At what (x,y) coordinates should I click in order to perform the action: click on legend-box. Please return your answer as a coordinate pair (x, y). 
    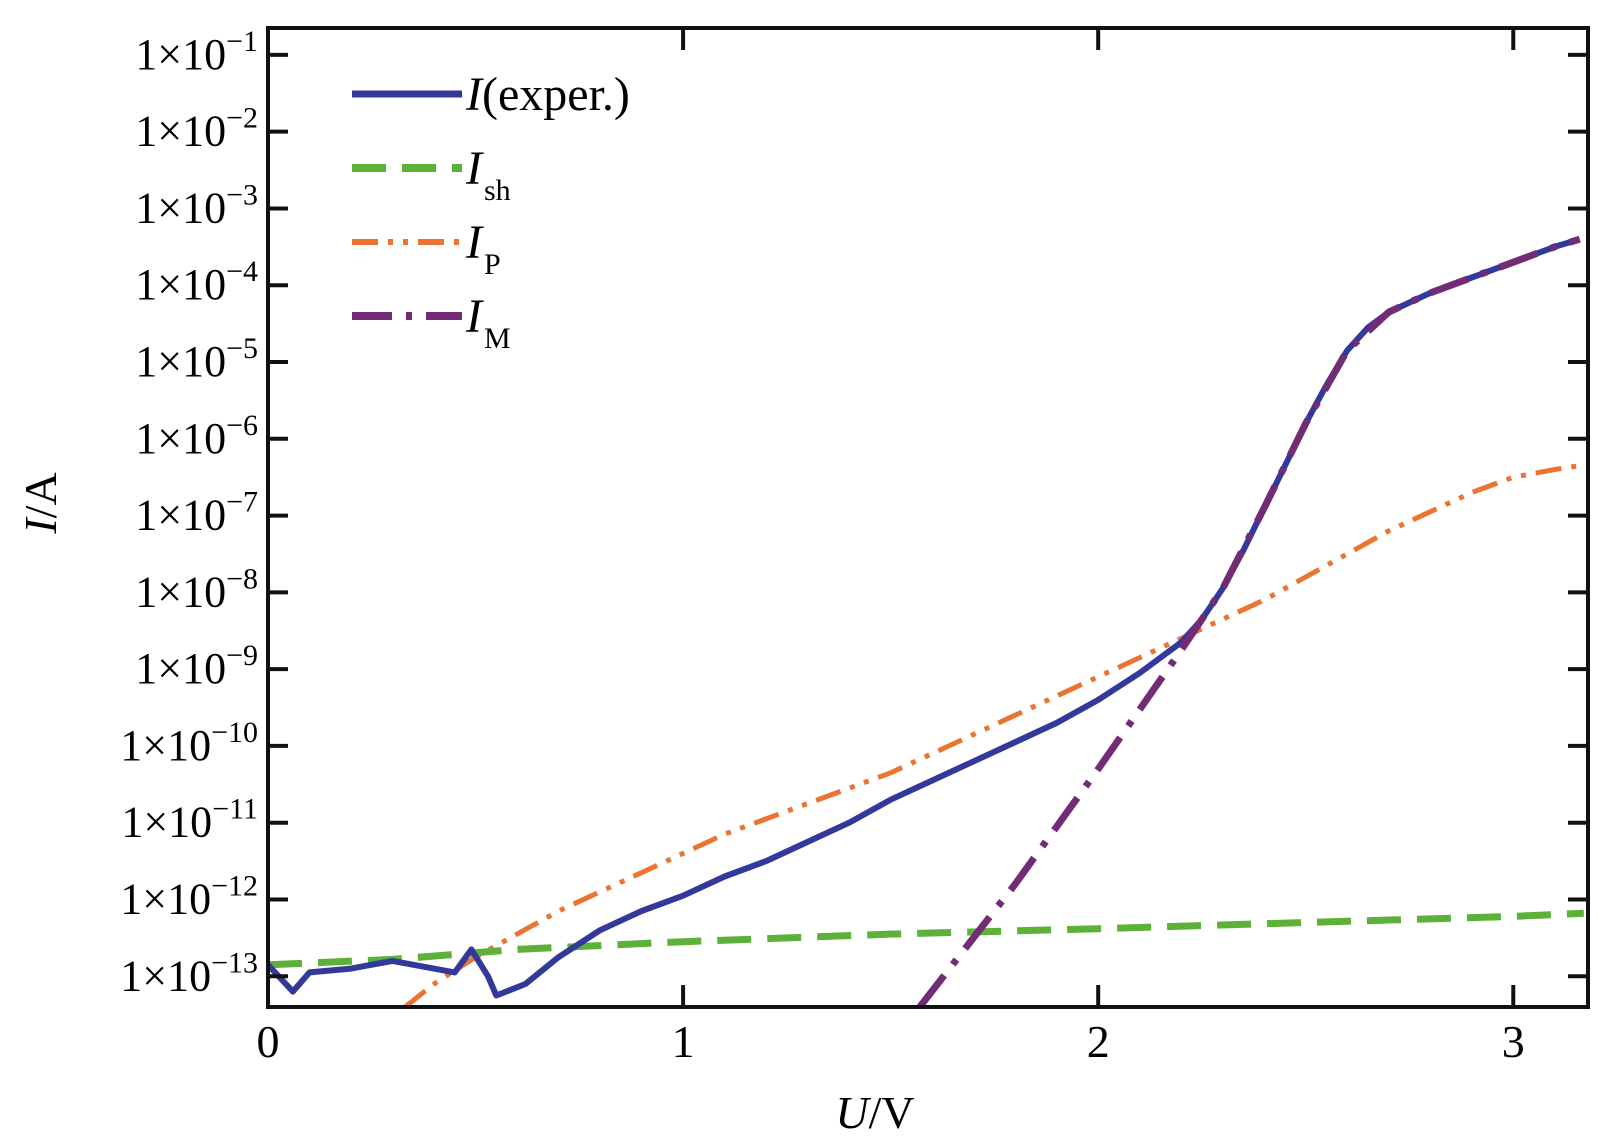
    Looking at the image, I should click on (555, 220).